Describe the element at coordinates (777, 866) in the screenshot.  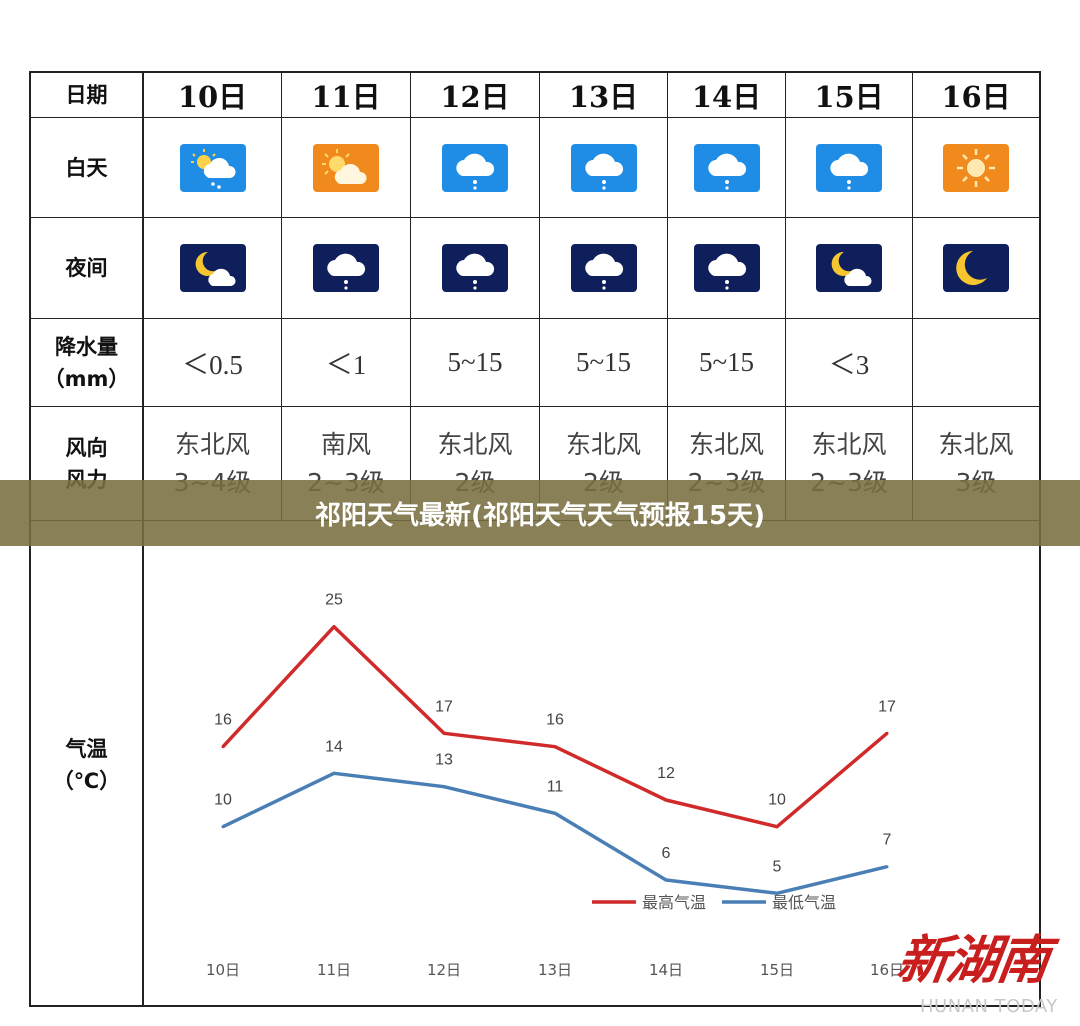
I see `data-label: 5` at that location.